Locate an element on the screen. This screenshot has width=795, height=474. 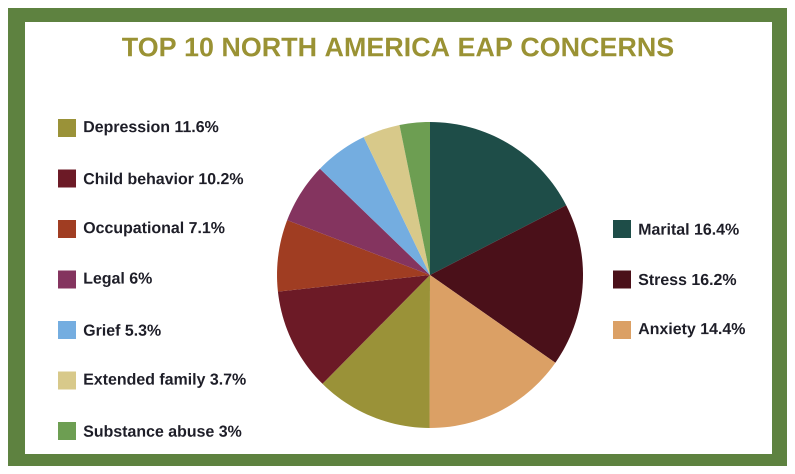
legend-label: Anxiety is located at coordinates (667, 330).